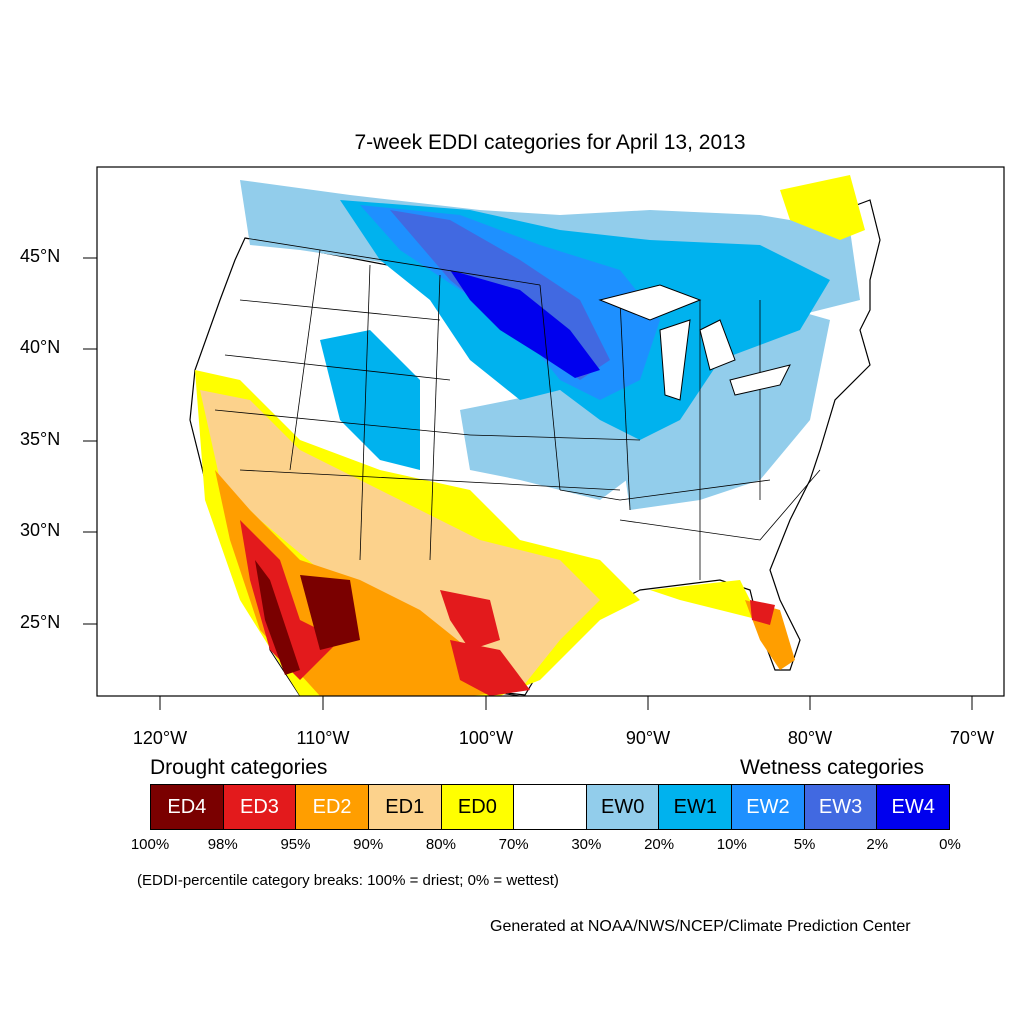 This screenshot has height=1024, width=1024. I want to click on lat-ticks, so click(90, 441).